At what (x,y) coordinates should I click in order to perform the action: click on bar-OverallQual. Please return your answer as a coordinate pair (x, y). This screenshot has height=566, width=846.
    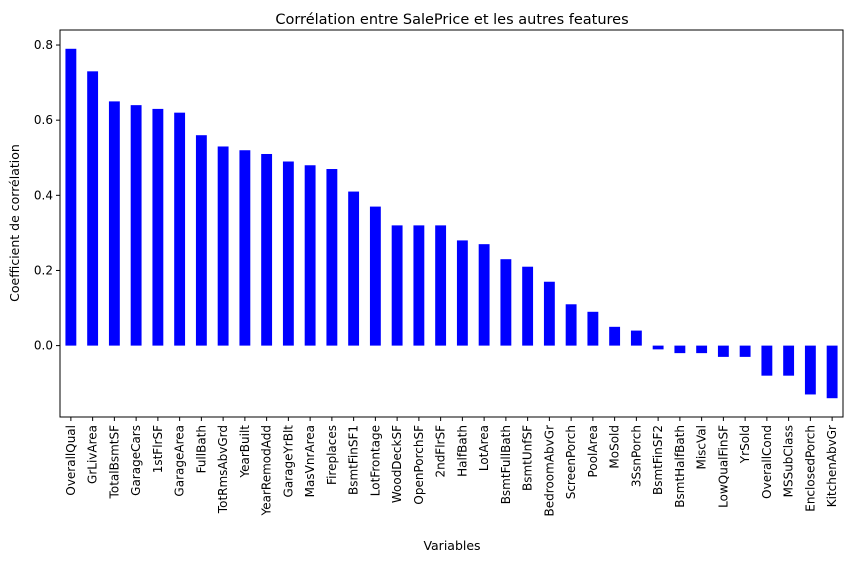
    Looking at the image, I should click on (71, 197).